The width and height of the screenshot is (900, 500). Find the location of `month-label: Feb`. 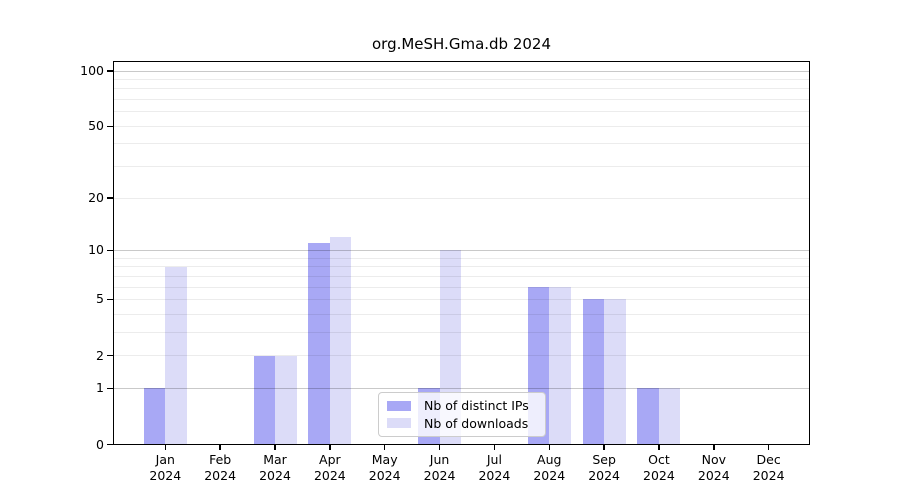

month-label: Feb is located at coordinates (220, 459).